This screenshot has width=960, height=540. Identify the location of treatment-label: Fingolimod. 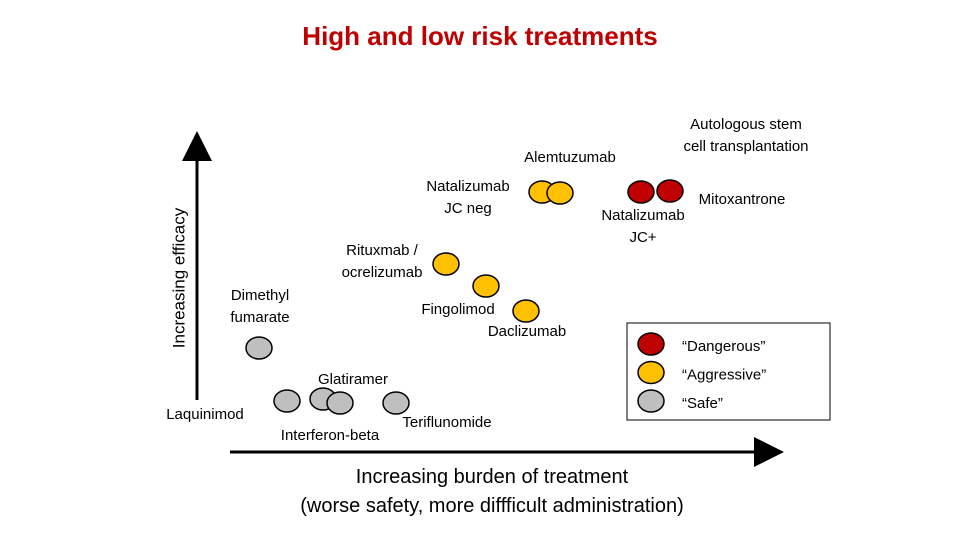
(457, 309).